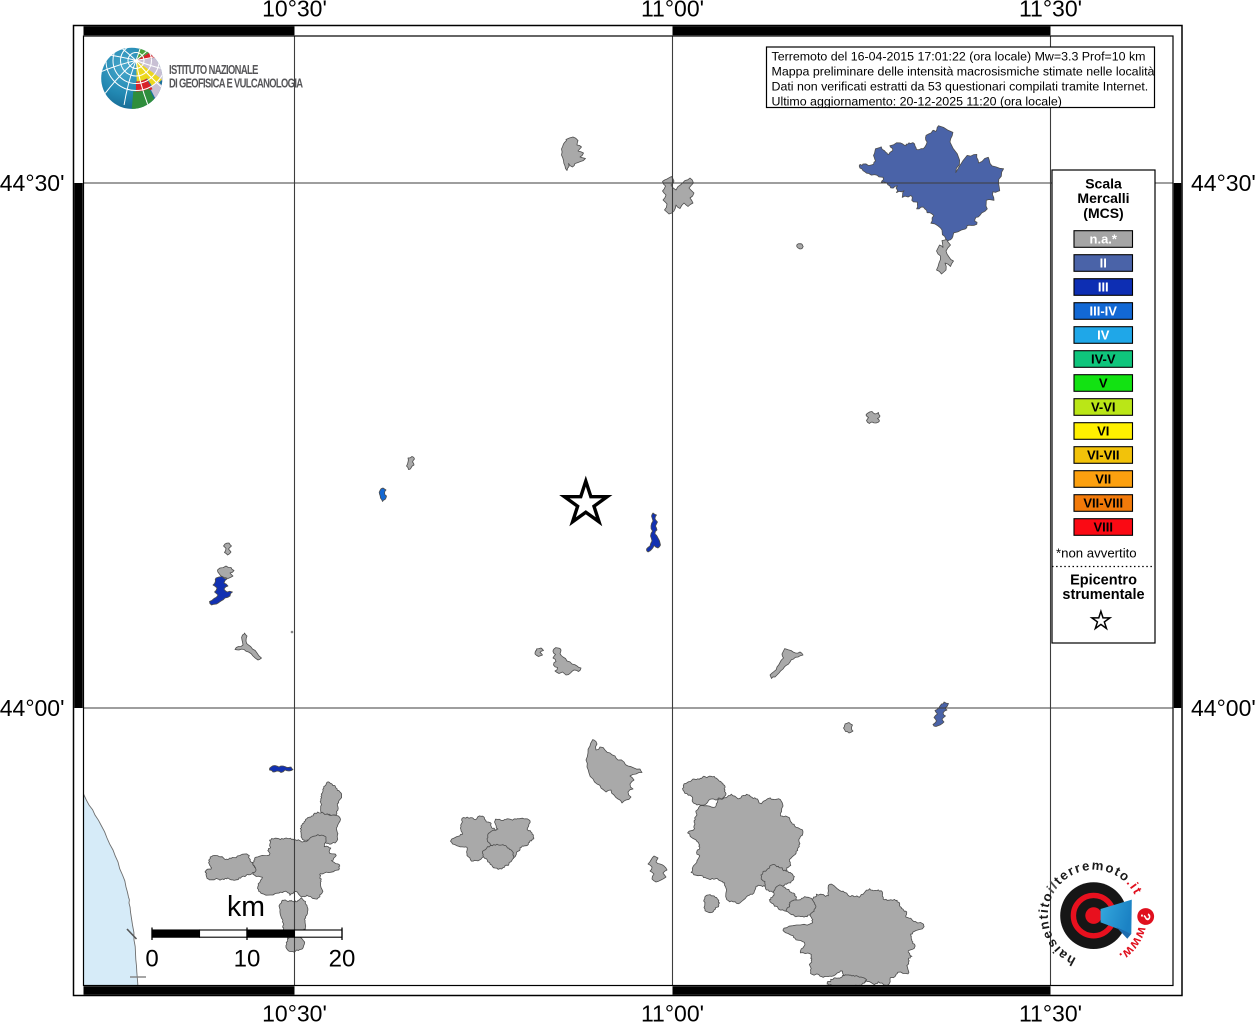  I want to click on svg-text: n.a.*, so click(1104, 239).